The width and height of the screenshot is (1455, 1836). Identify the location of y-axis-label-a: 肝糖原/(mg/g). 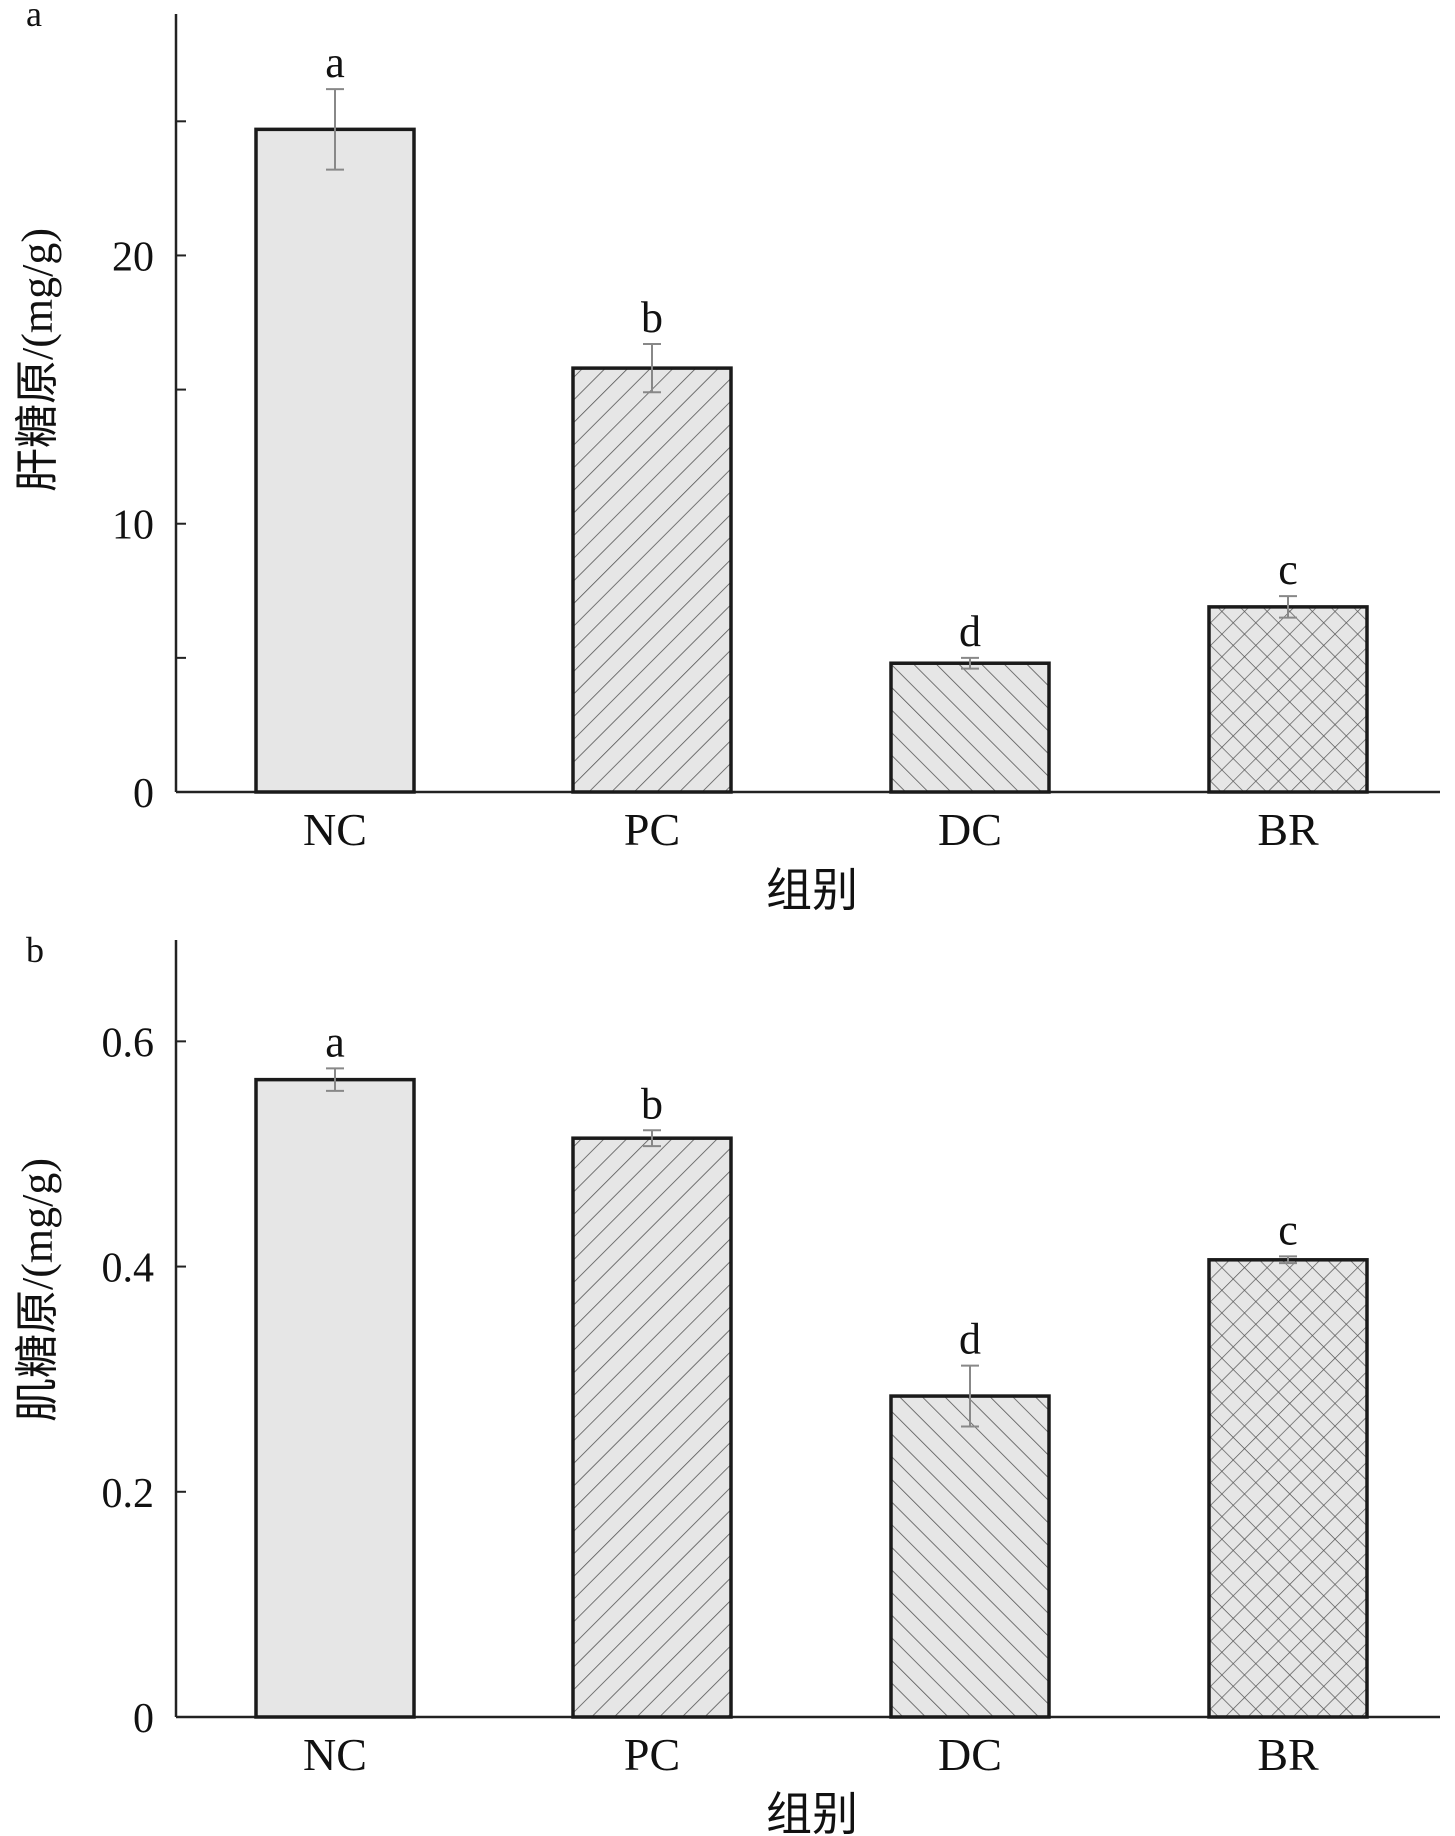
(37, 360).